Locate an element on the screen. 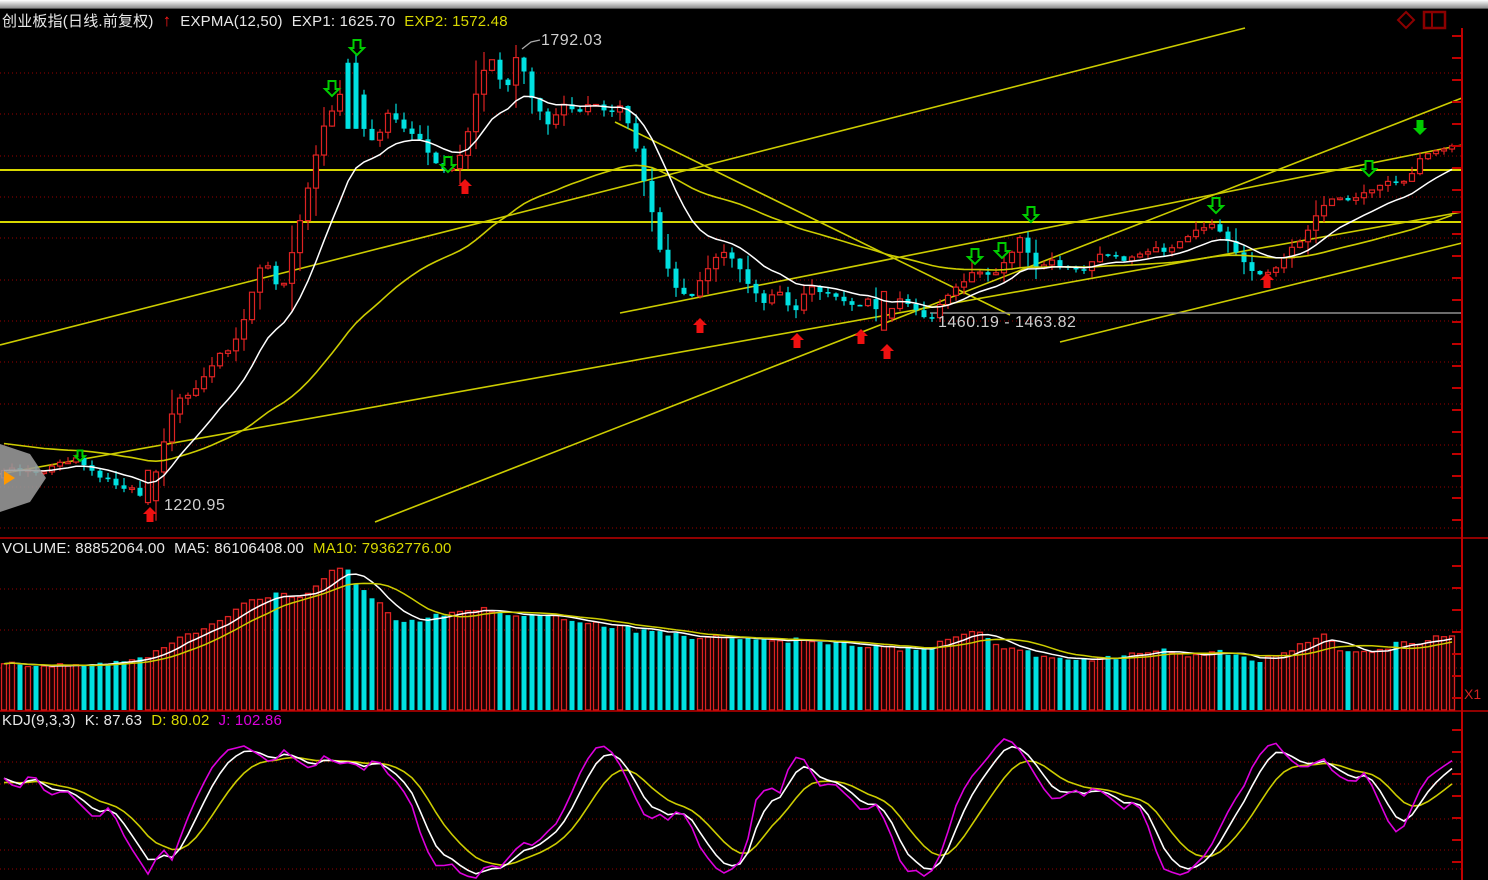 The height and width of the screenshot is (880, 1488). kdj-k-value: K: 87.63 is located at coordinates (113, 720).